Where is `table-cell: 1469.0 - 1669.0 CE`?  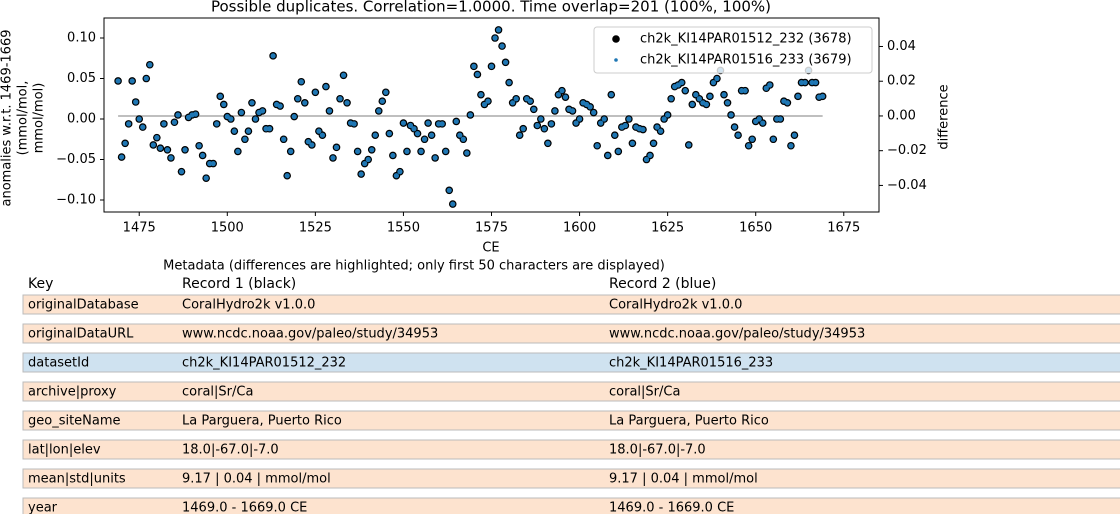
table-cell: 1469.0 - 1669.0 CE is located at coordinates (671, 507).